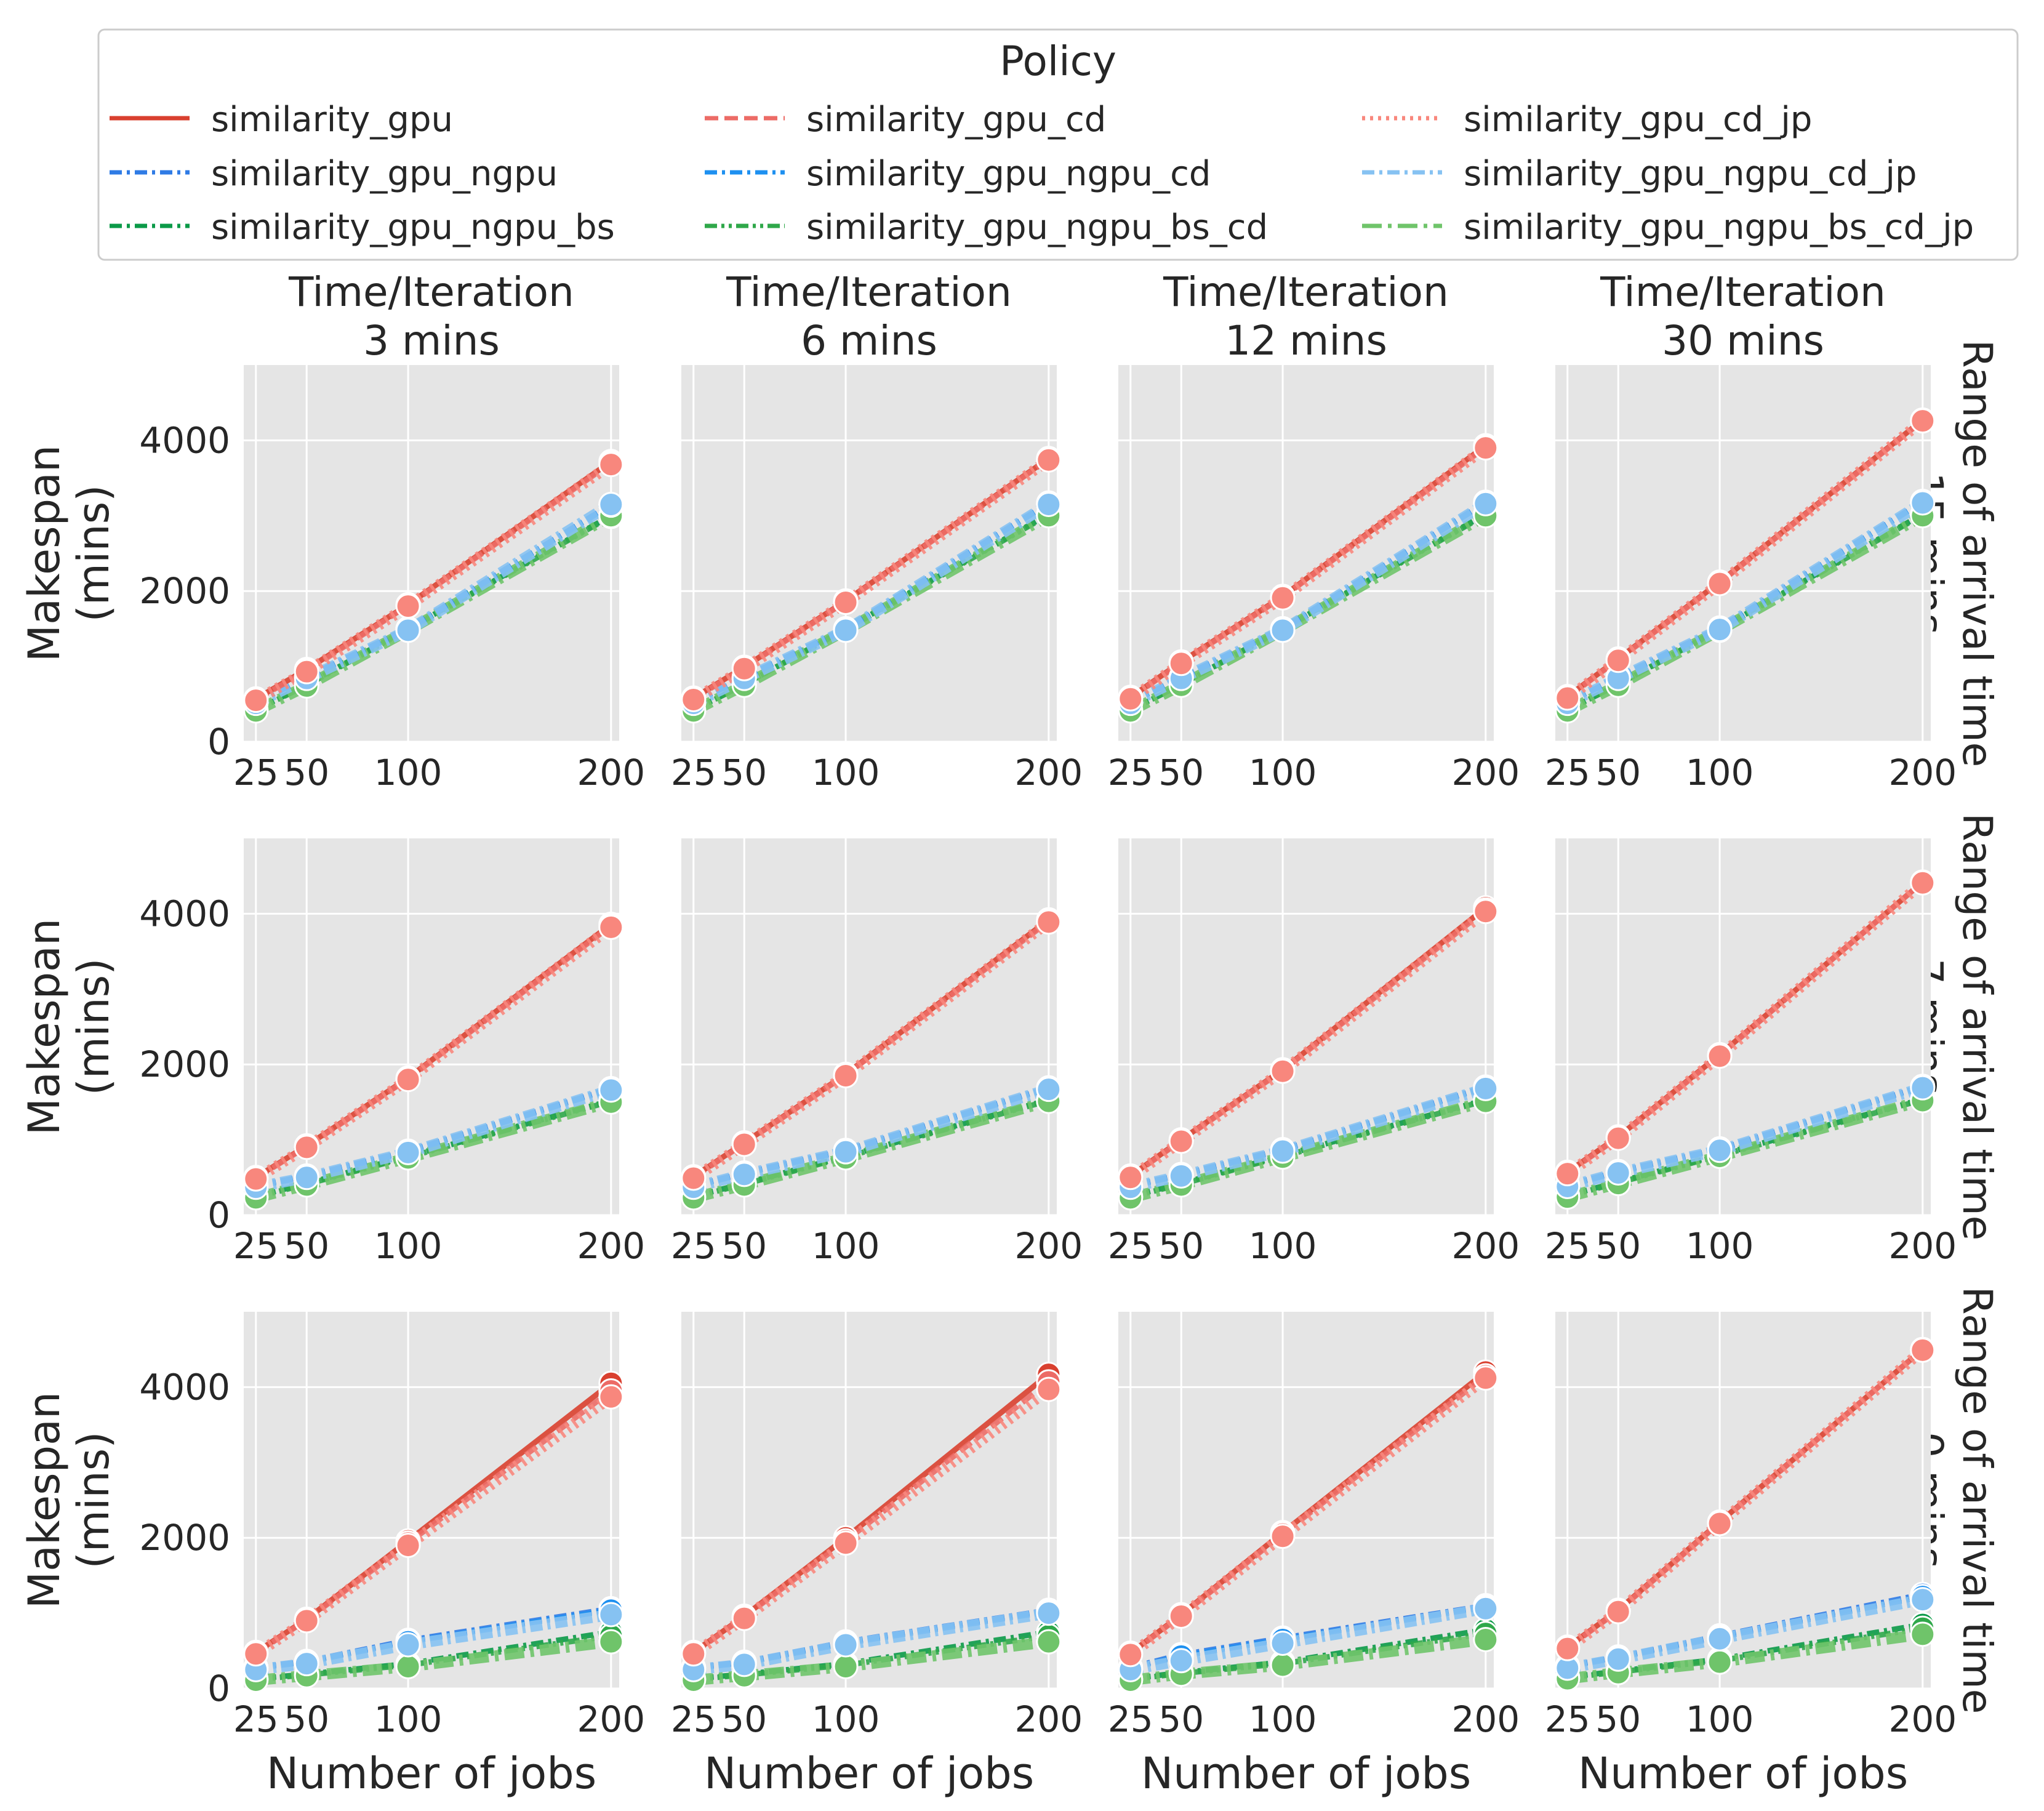 This screenshot has width=2044, height=1811. Describe the element at coordinates (1719, 227) in the screenshot. I see `legend-label-similarity_gpu_ngpu_bs_cd_jp: similarity_gpu_ngpu_bs_cd_jp` at that location.